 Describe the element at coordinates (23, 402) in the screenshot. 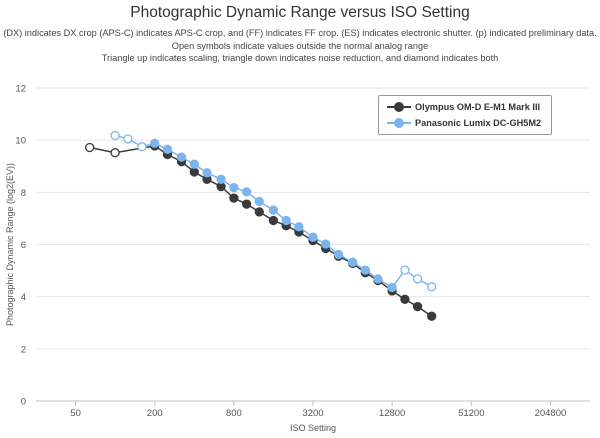

I see `y-tick-label: 0` at that location.